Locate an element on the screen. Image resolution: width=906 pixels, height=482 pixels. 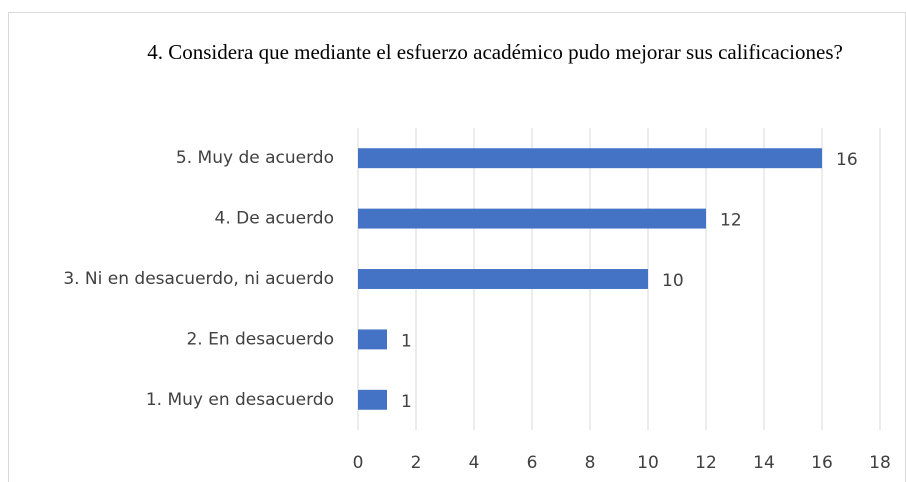
data-label: 10 is located at coordinates (673, 281).